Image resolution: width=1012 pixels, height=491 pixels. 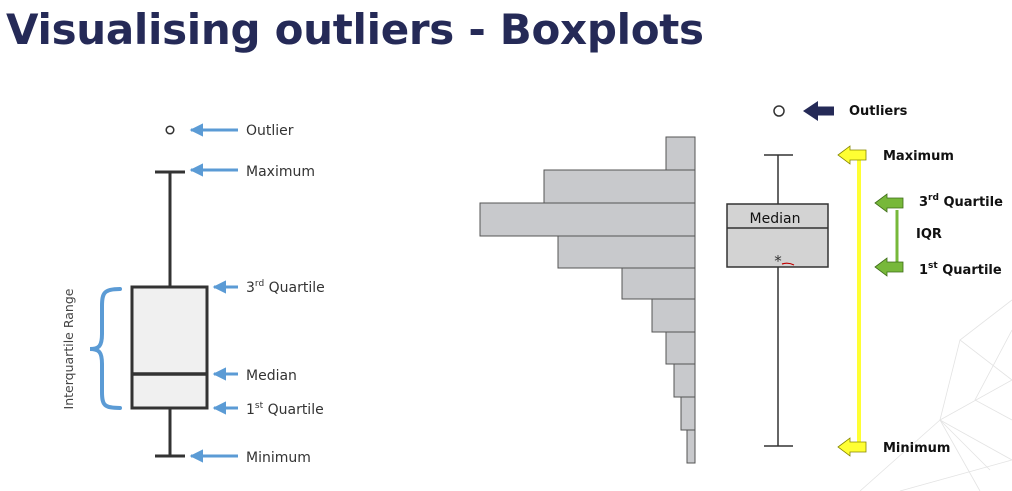 What do you see at coordinates (818, 111) in the screenshot?
I see `arrow-outliers` at bounding box center [818, 111].